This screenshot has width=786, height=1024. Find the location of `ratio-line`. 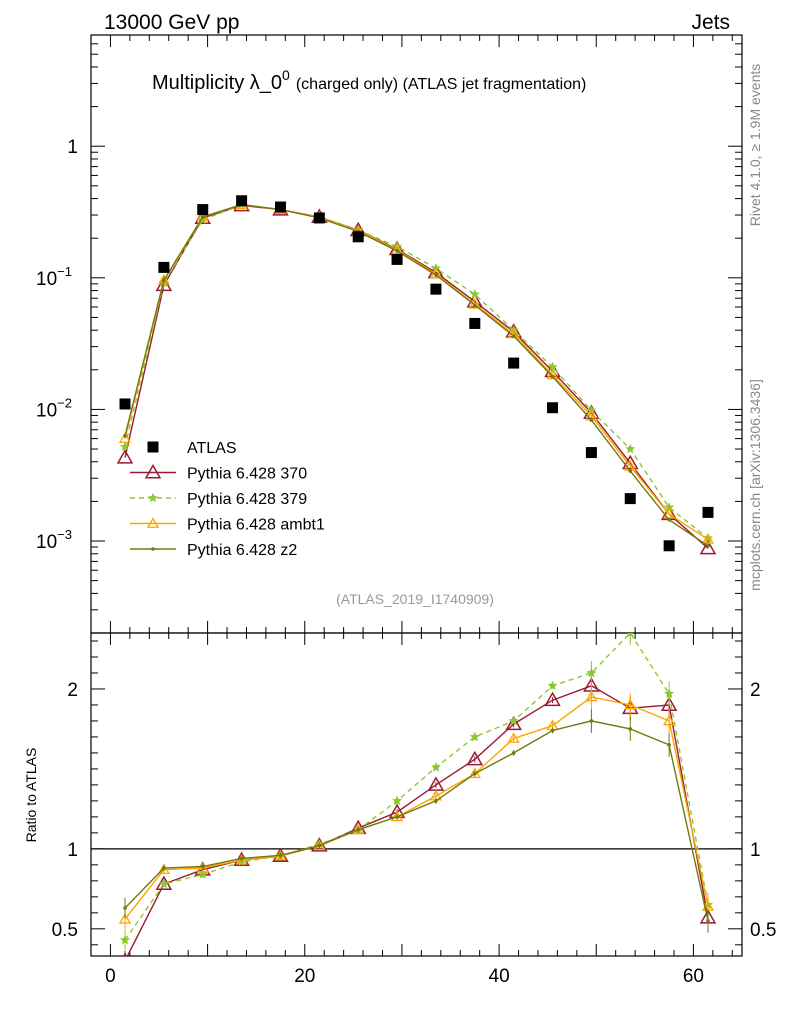

ratio-line is located at coordinates (416, 820).